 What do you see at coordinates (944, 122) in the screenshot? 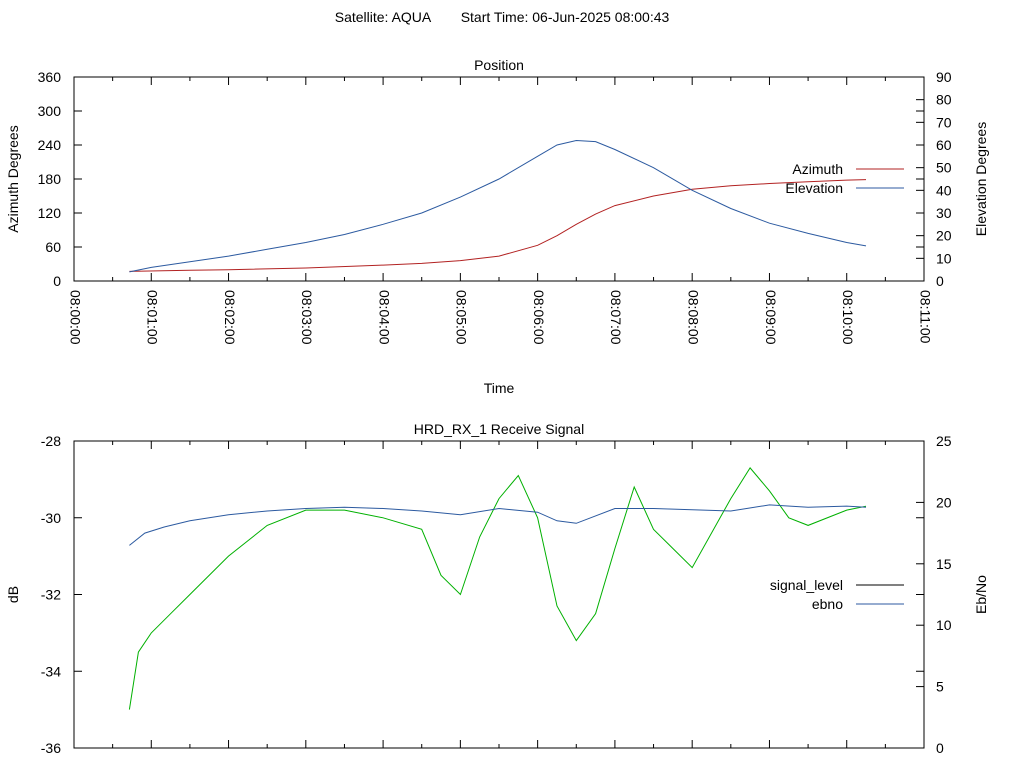
I see `y2-tick-label: 70` at bounding box center [944, 122].